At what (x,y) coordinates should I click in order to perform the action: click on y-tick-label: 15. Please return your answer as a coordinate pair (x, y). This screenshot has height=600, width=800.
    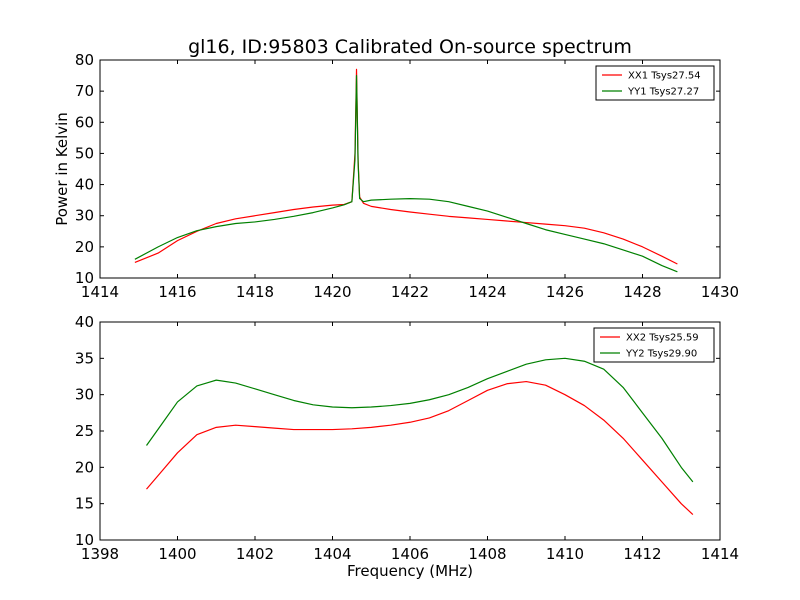
    Looking at the image, I should click on (84, 504).